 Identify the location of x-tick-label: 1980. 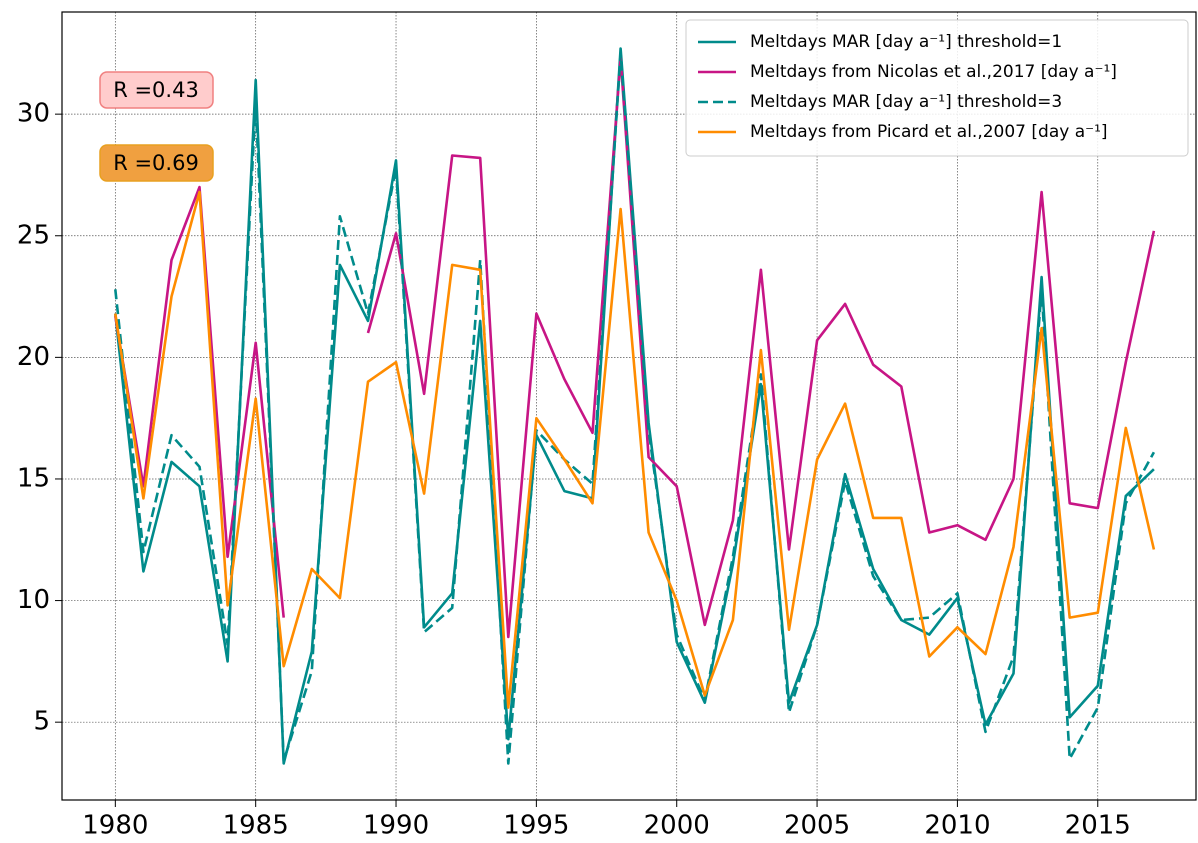
(115, 825).